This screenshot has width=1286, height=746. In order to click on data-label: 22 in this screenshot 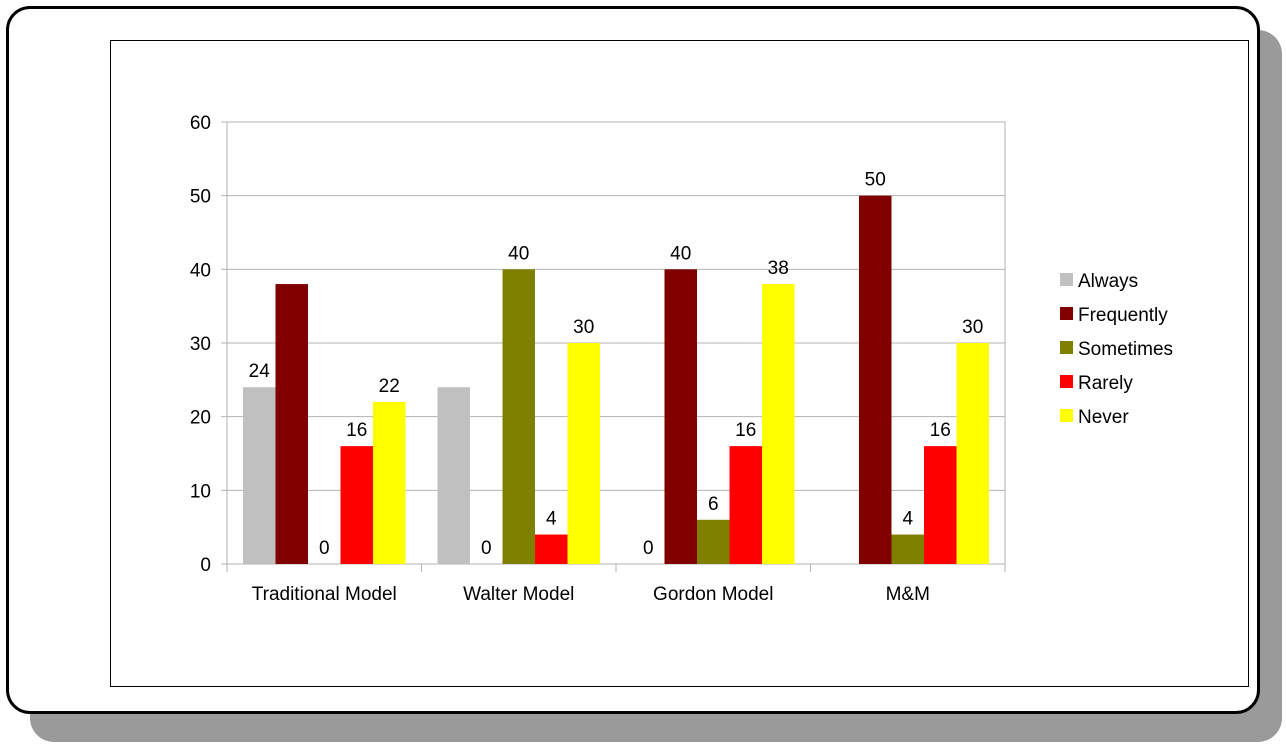, I will do `click(389, 386)`.